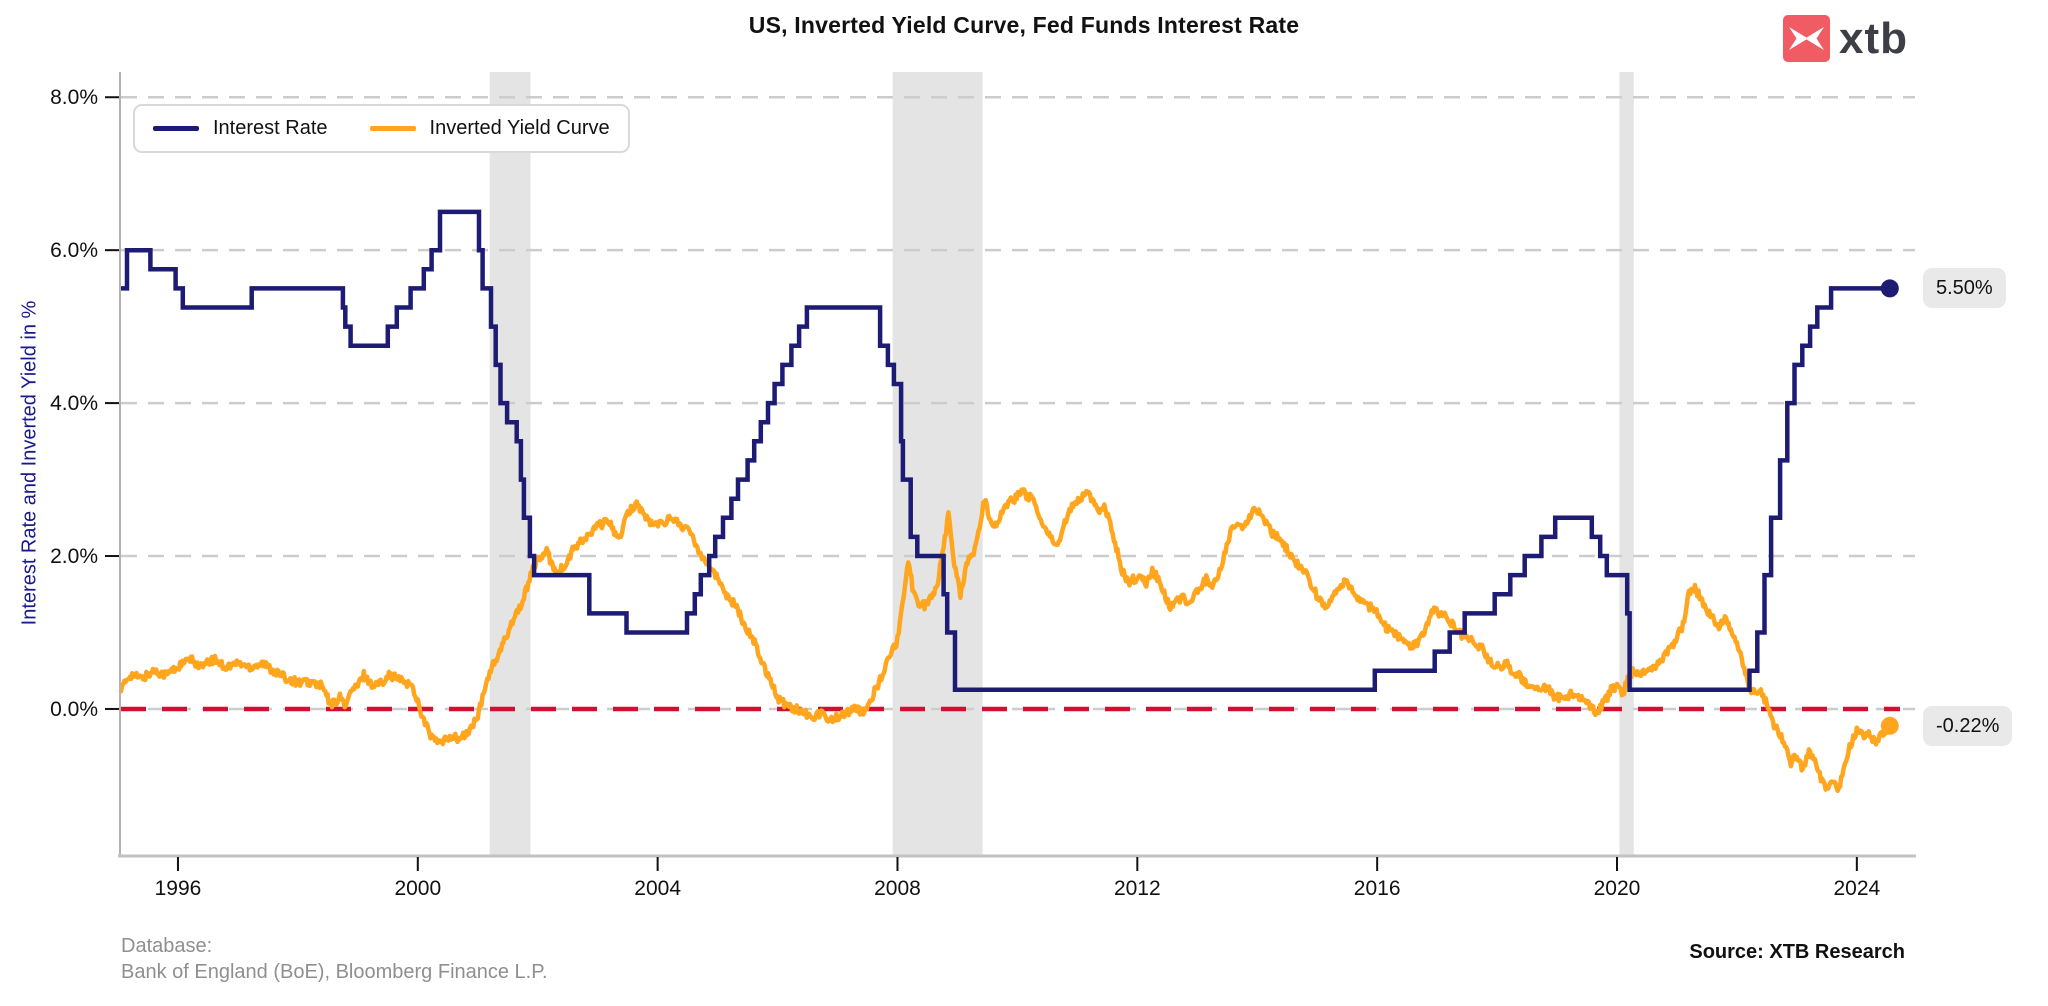  I want to click on xtb-logo: xtb, so click(1845, 38).